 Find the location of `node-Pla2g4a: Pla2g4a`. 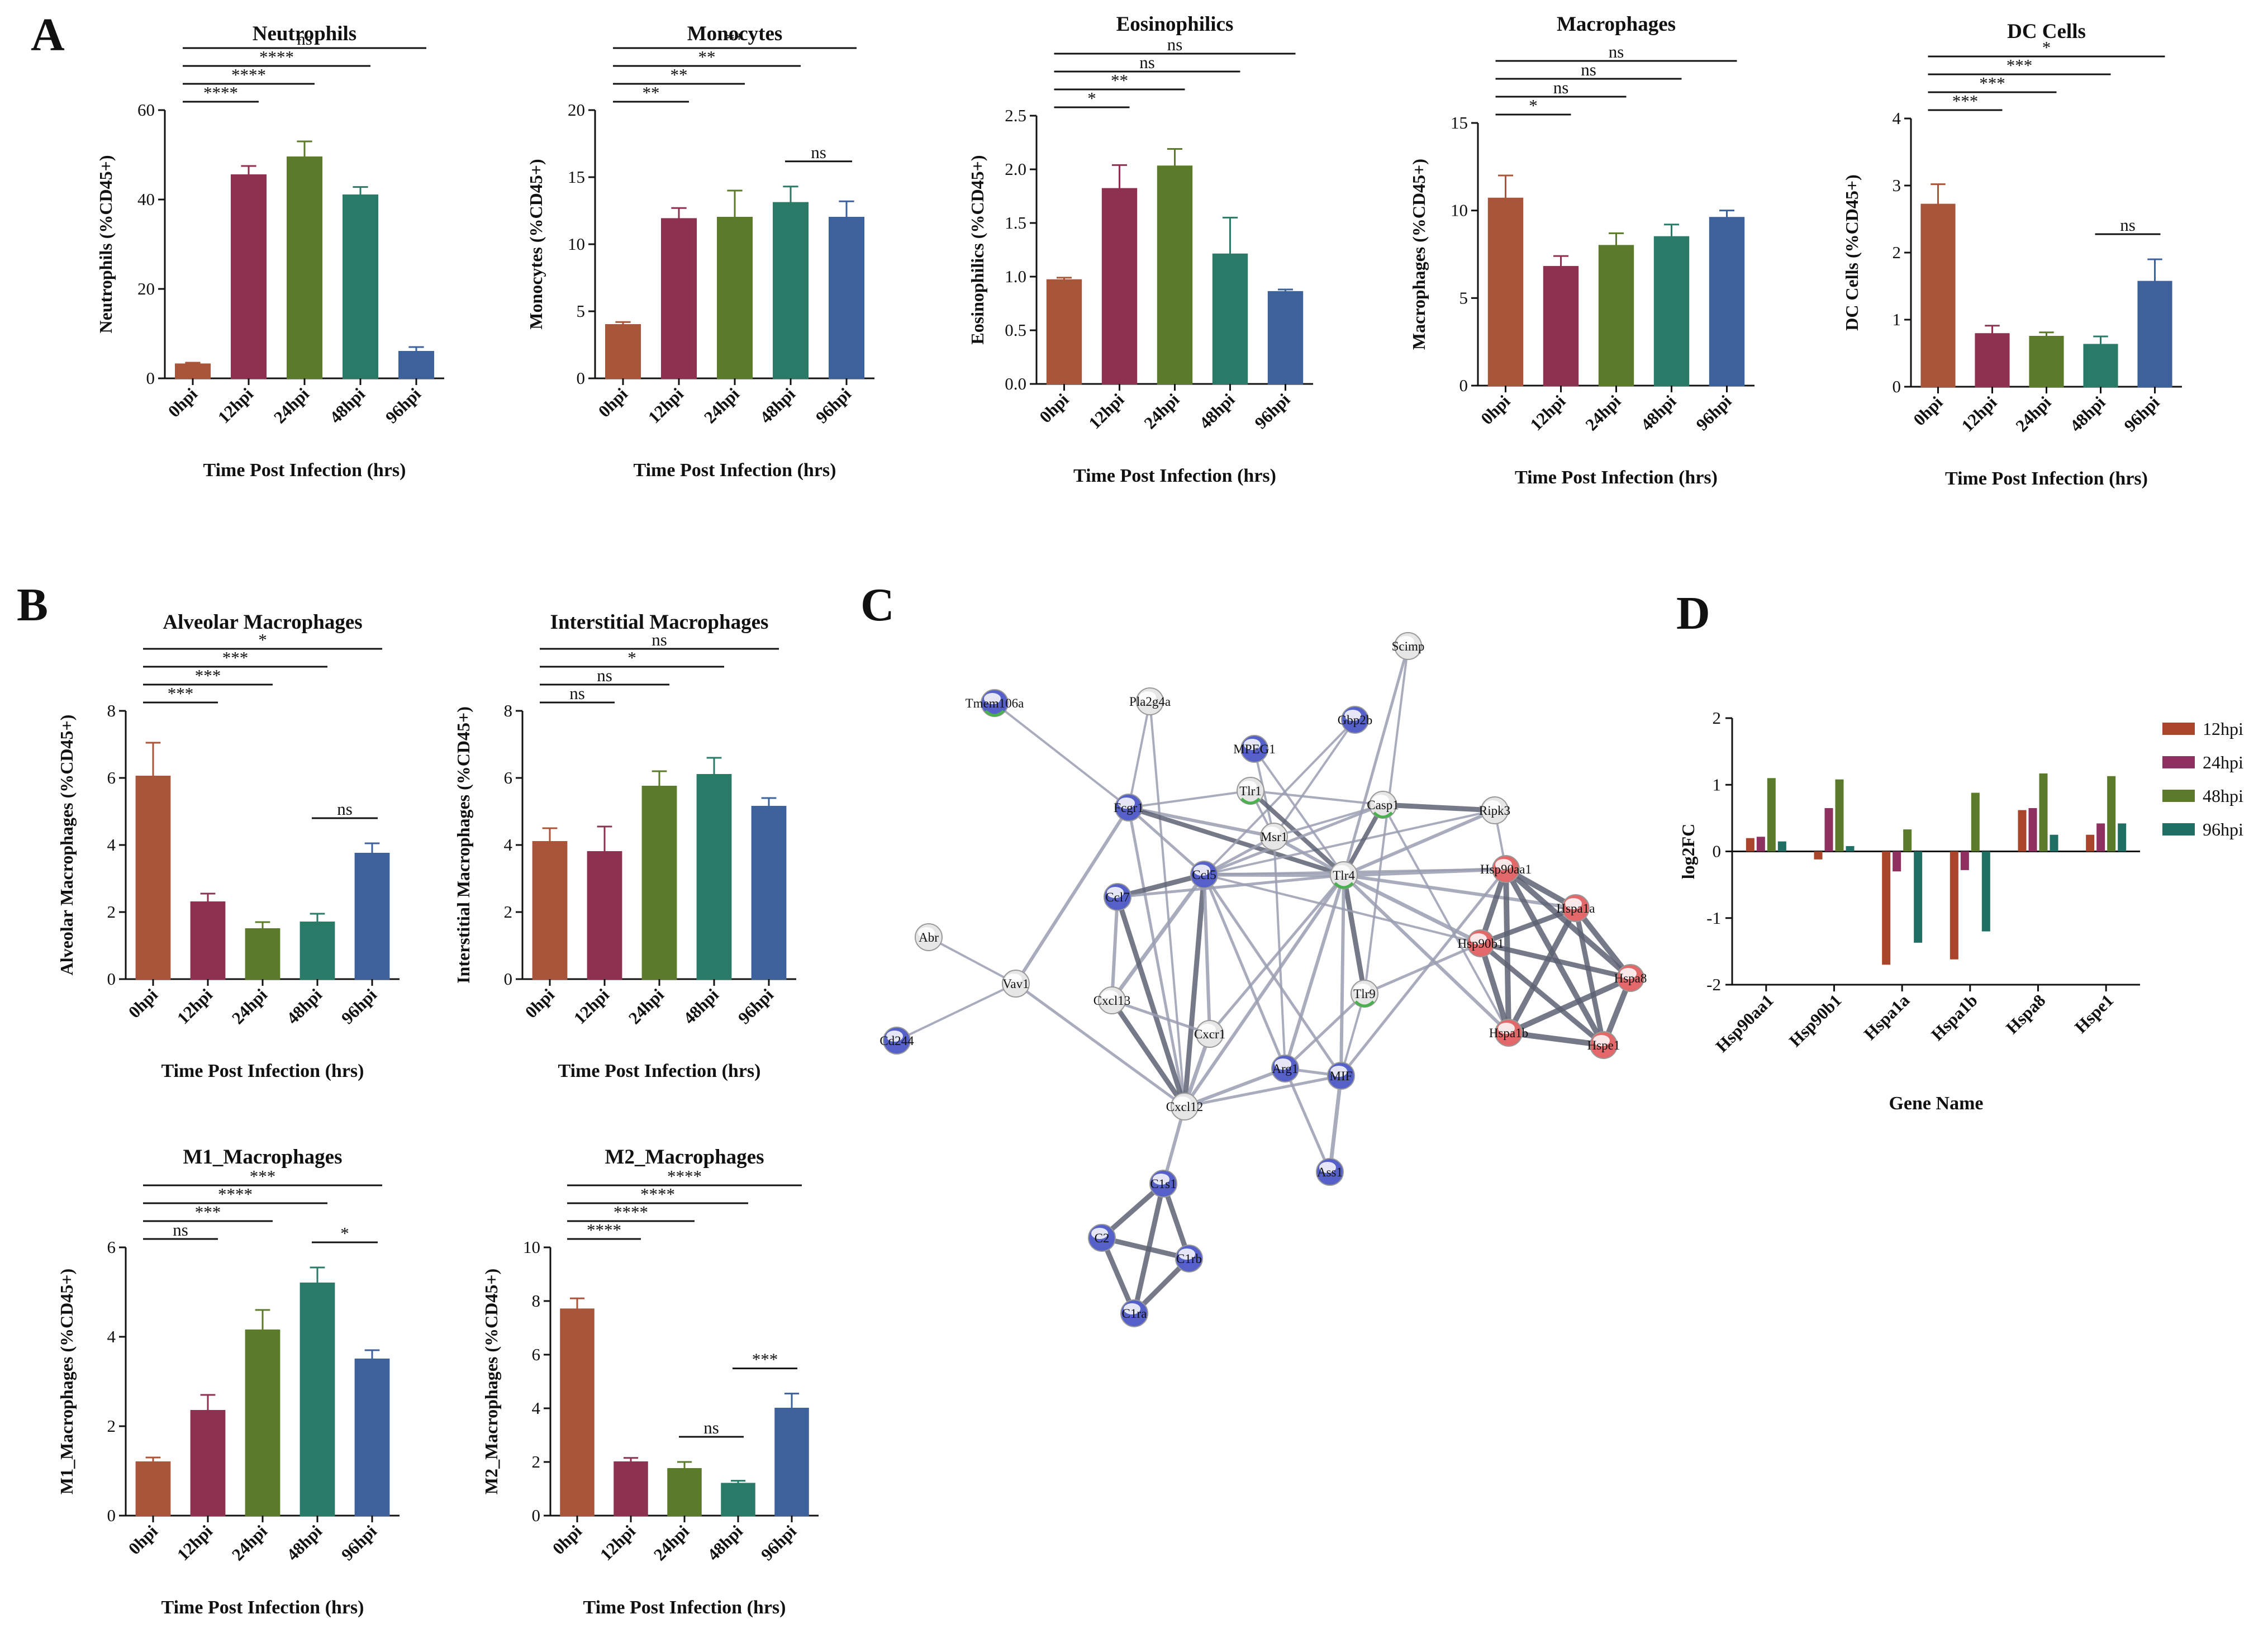

node-Pla2g4a: Pla2g4a is located at coordinates (1150, 701).